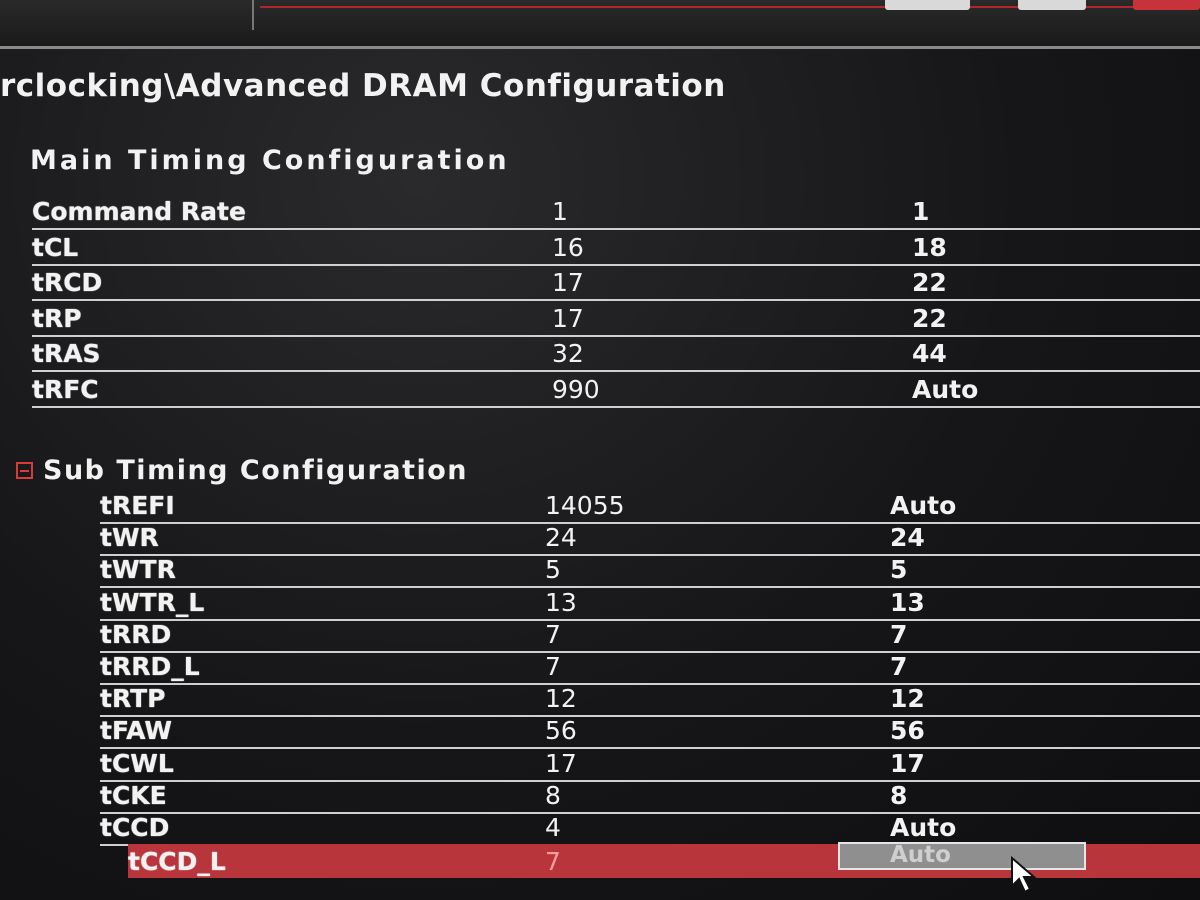 The image size is (1200, 900). What do you see at coordinates (150, 666) in the screenshot?
I see `timing-name: tRRD_L` at bounding box center [150, 666].